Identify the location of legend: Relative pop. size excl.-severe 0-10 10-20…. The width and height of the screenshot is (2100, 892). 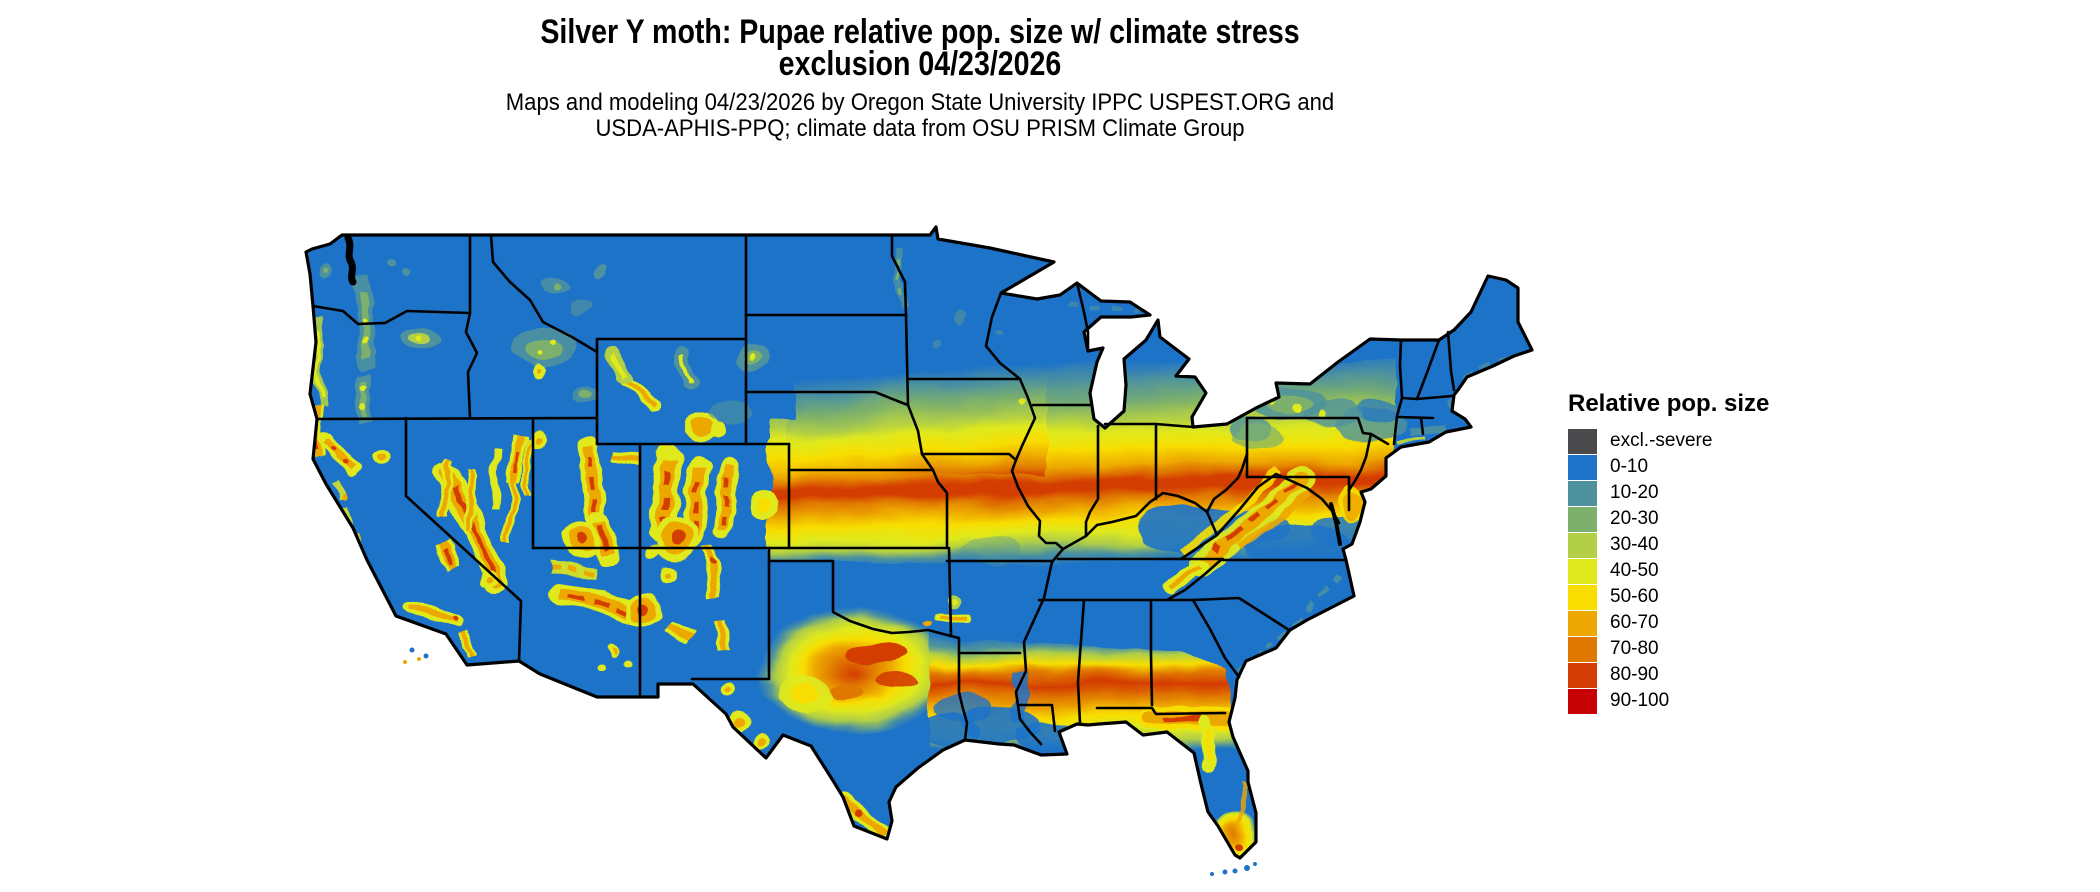
(1668, 552).